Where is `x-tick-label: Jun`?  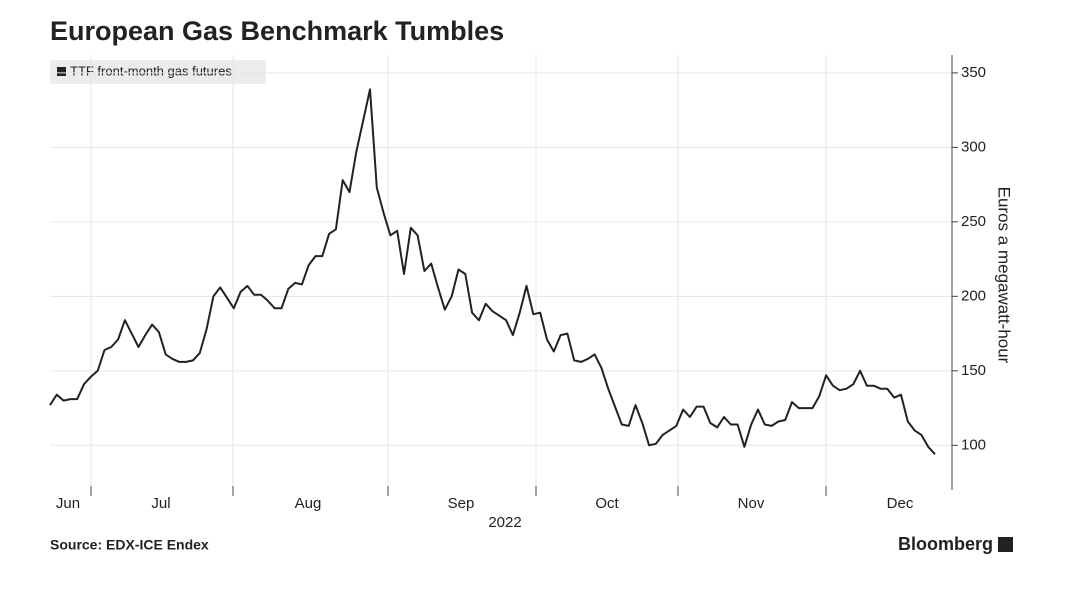 x-tick-label: Jun is located at coordinates (68, 503).